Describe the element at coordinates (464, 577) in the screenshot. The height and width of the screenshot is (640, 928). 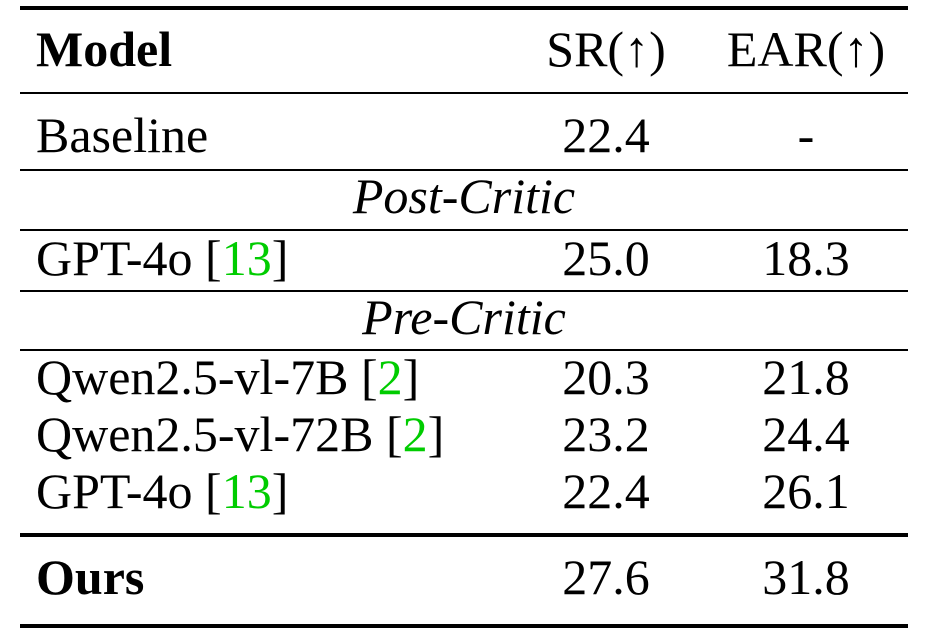
I see `table-row-ours: Ours 27.6 31.8` at that location.